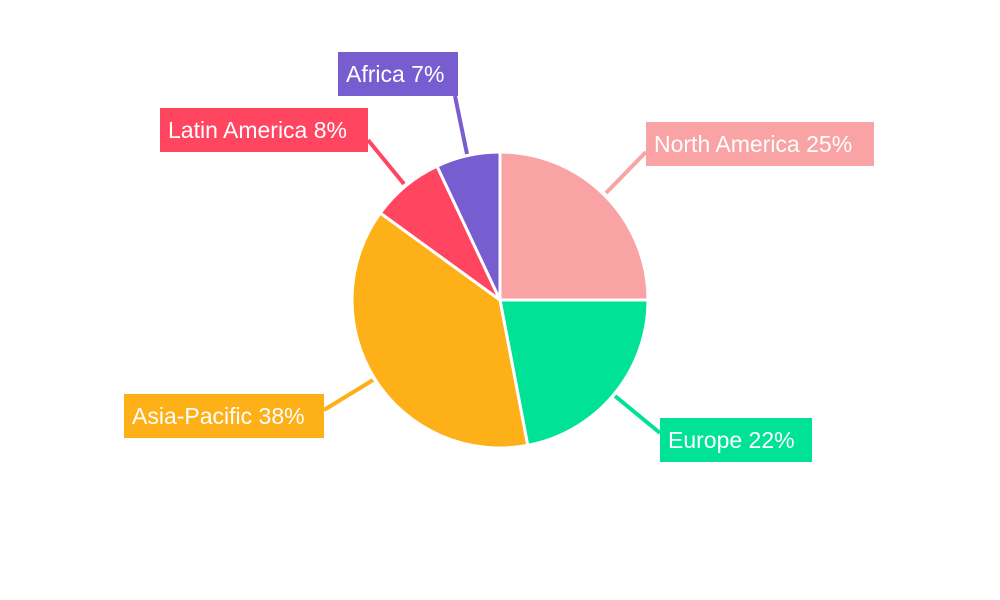 The width and height of the screenshot is (1000, 600). What do you see at coordinates (468, 225) in the screenshot?
I see `pie-slice-africa` at bounding box center [468, 225].